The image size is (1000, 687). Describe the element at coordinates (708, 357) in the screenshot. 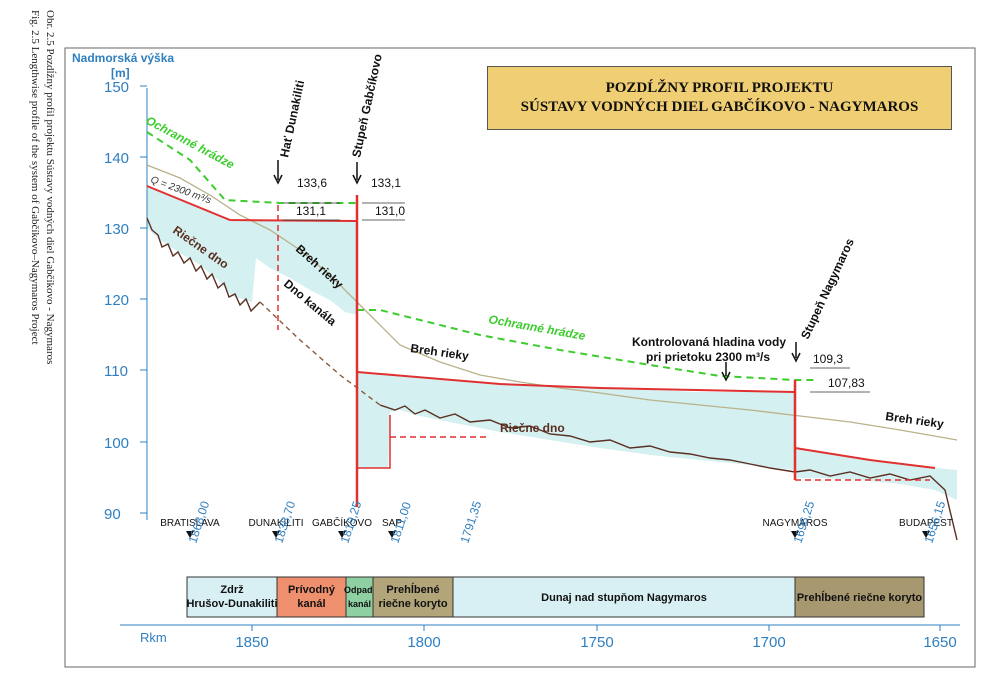

I see `controlled-level-label-2: pri prietoku 2300 m³/s` at that location.